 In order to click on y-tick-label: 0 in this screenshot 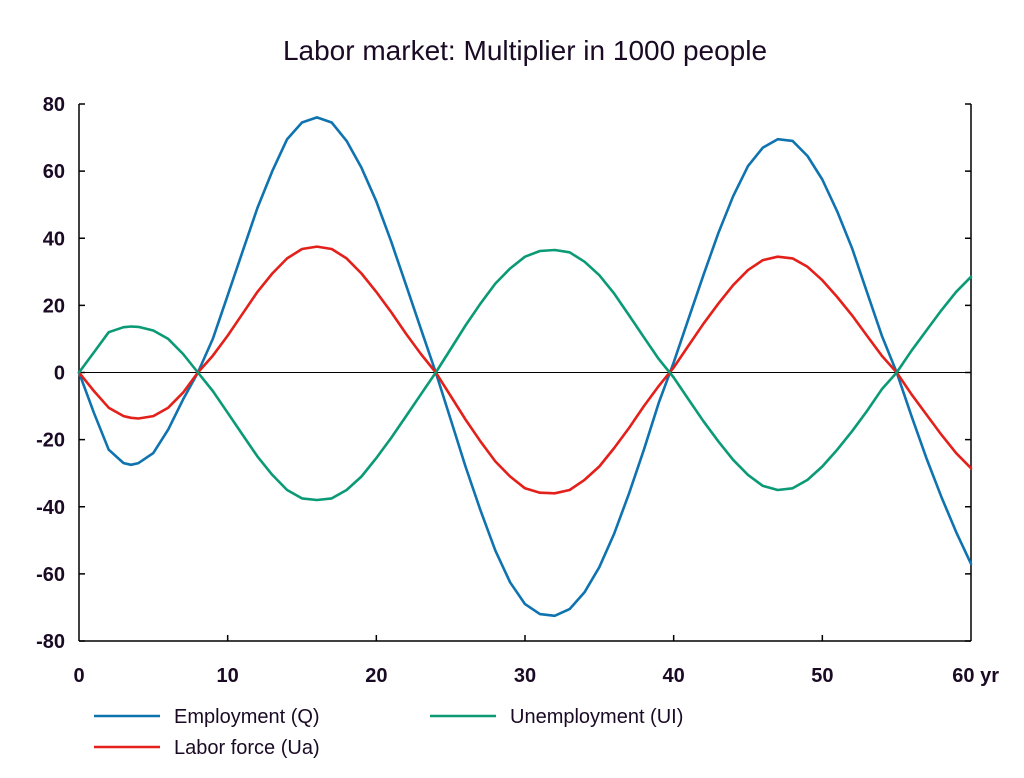, I will do `click(59, 374)`.